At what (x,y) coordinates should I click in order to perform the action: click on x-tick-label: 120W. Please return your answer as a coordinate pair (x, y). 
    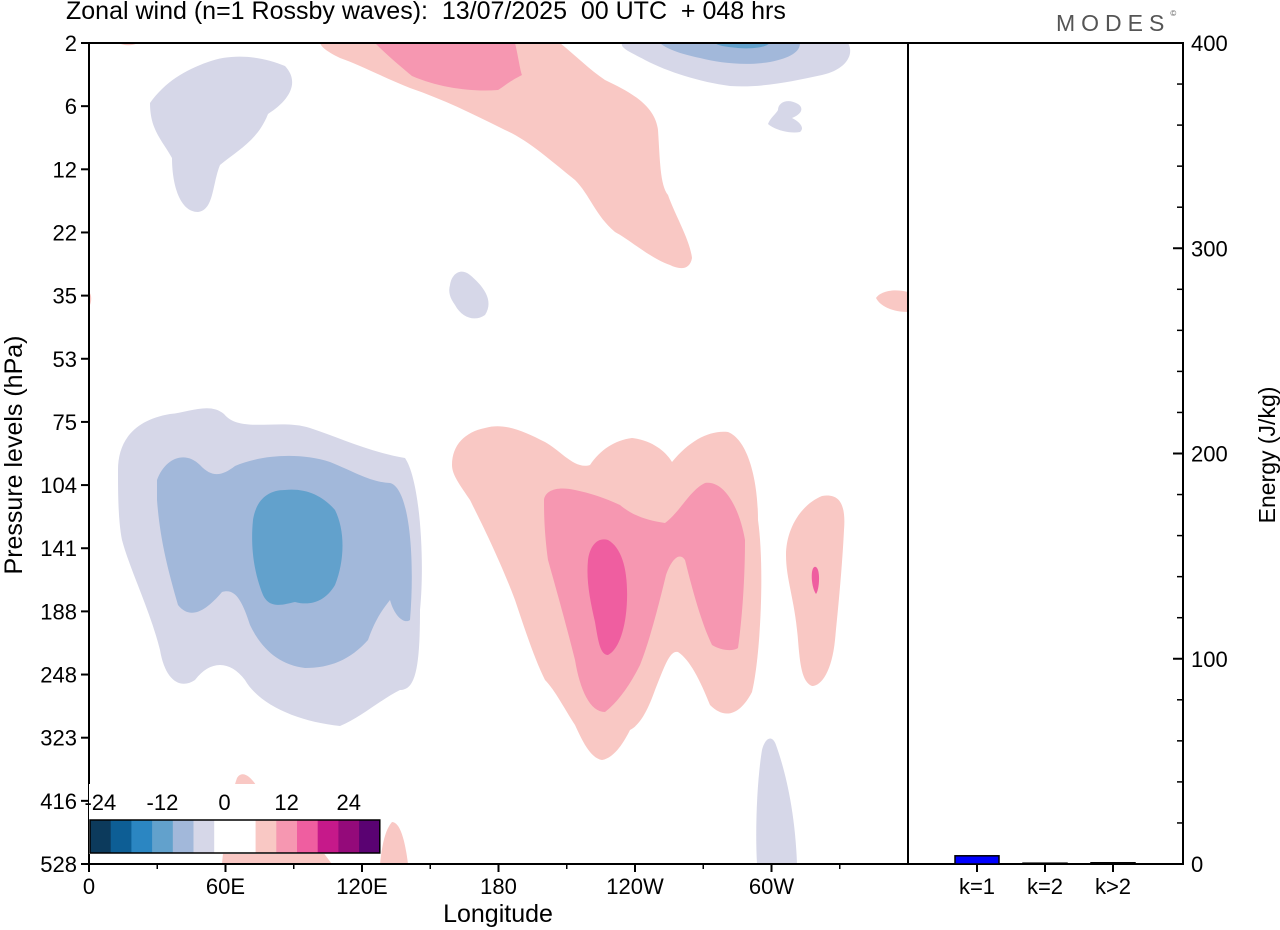
    Looking at the image, I should click on (635, 886).